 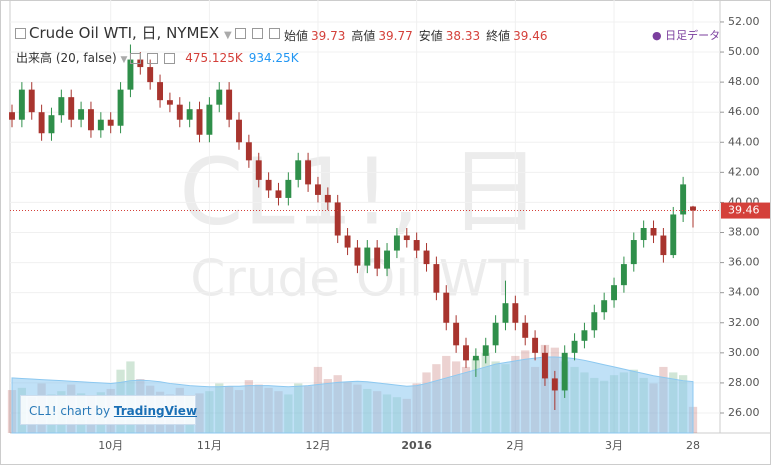 I want to click on y-tick-label: 46.00, so click(x=744, y=111).